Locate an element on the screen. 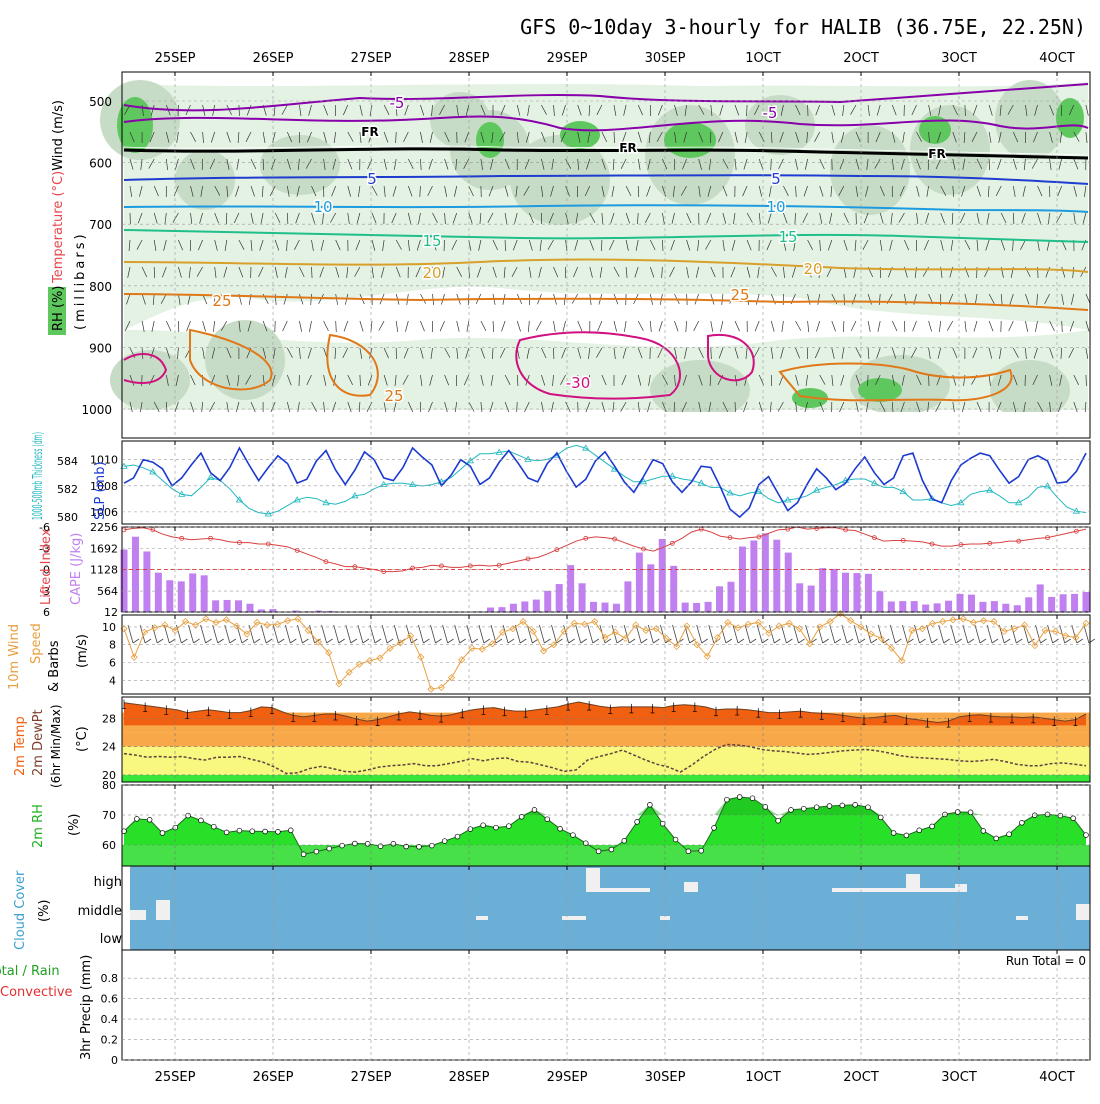  upper-axis-label-mb: (millibars) is located at coordinates (80, 280).